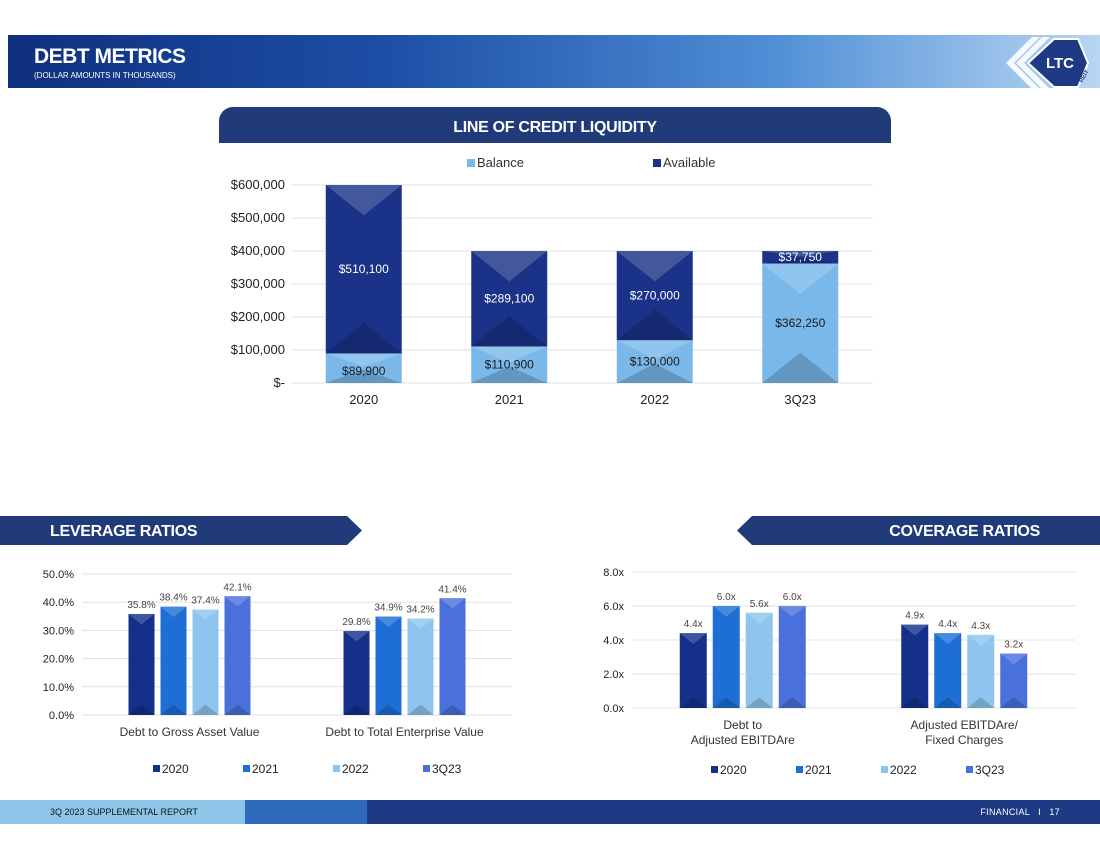 This screenshot has height=849, width=1100. I want to click on data-label: $270,000, so click(655, 296).